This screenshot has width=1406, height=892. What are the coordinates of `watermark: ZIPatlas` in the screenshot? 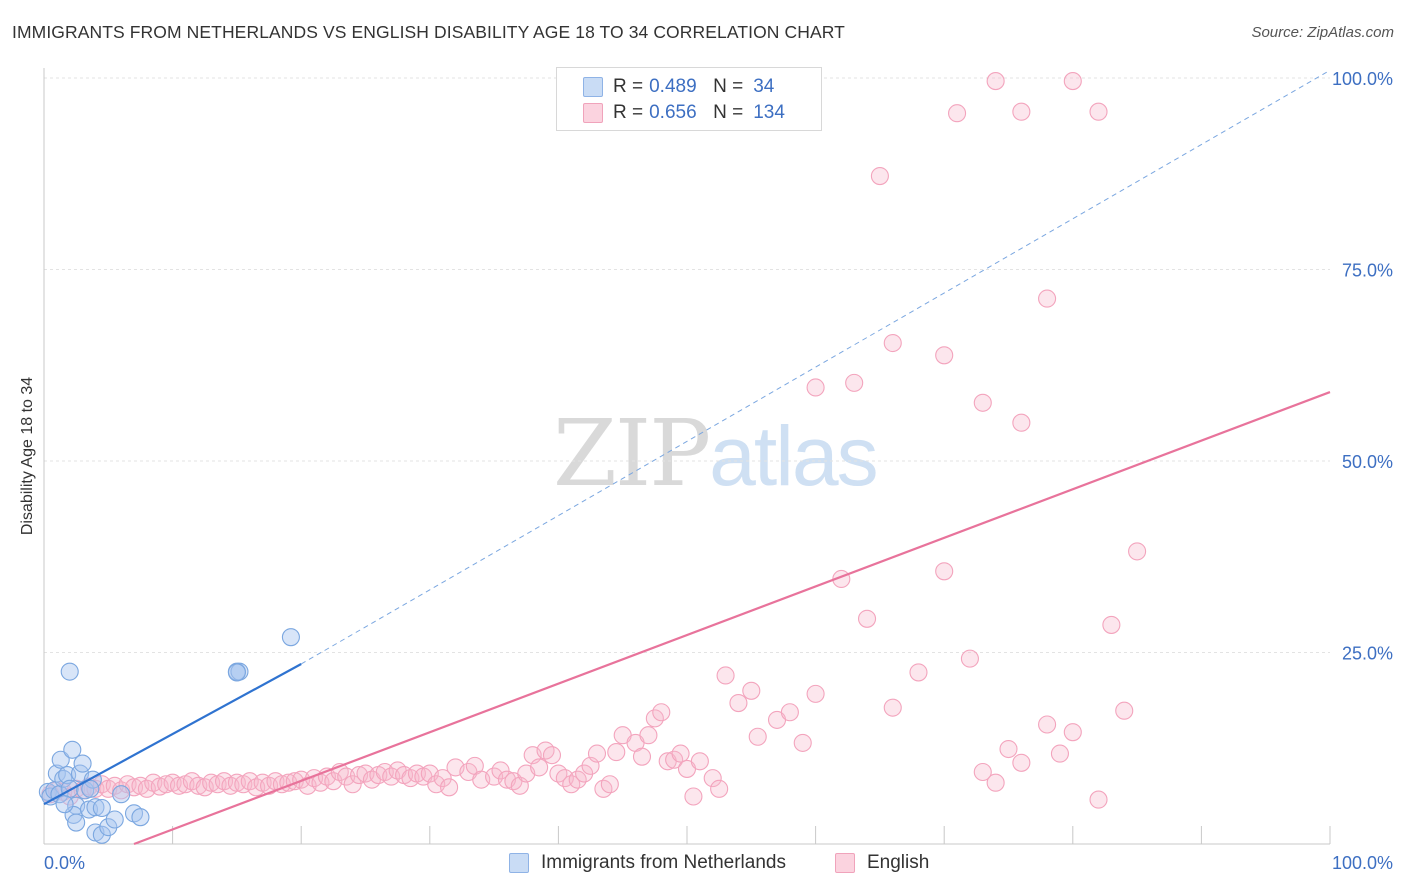 It's located at (716, 453).